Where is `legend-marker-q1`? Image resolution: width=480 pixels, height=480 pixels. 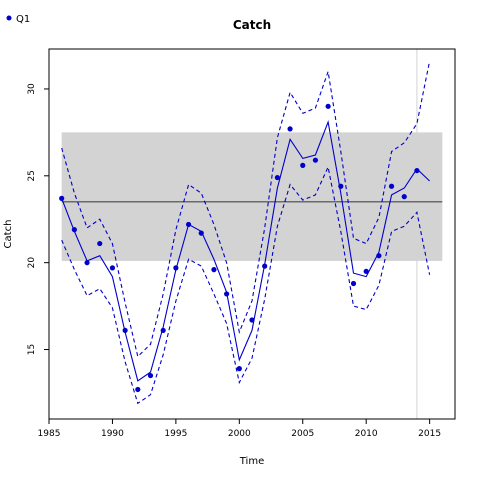 legend-marker-q1 is located at coordinates (9, 18).